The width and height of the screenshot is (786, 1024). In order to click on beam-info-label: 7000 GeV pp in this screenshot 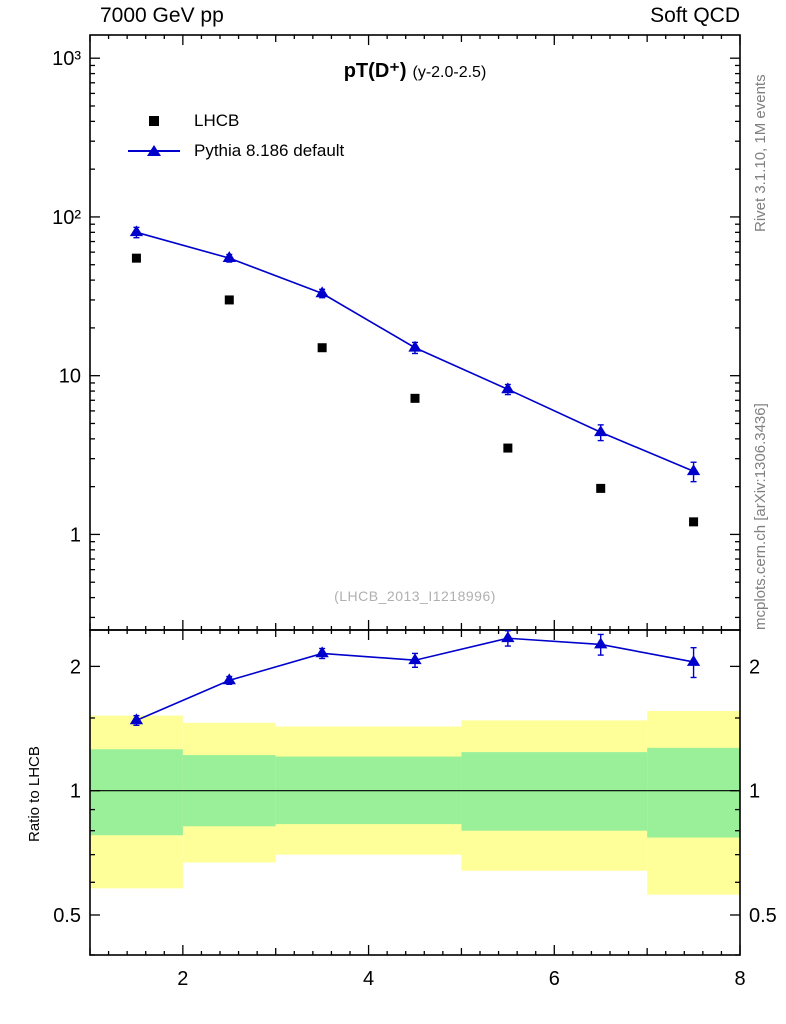, I will do `click(162, 15)`.